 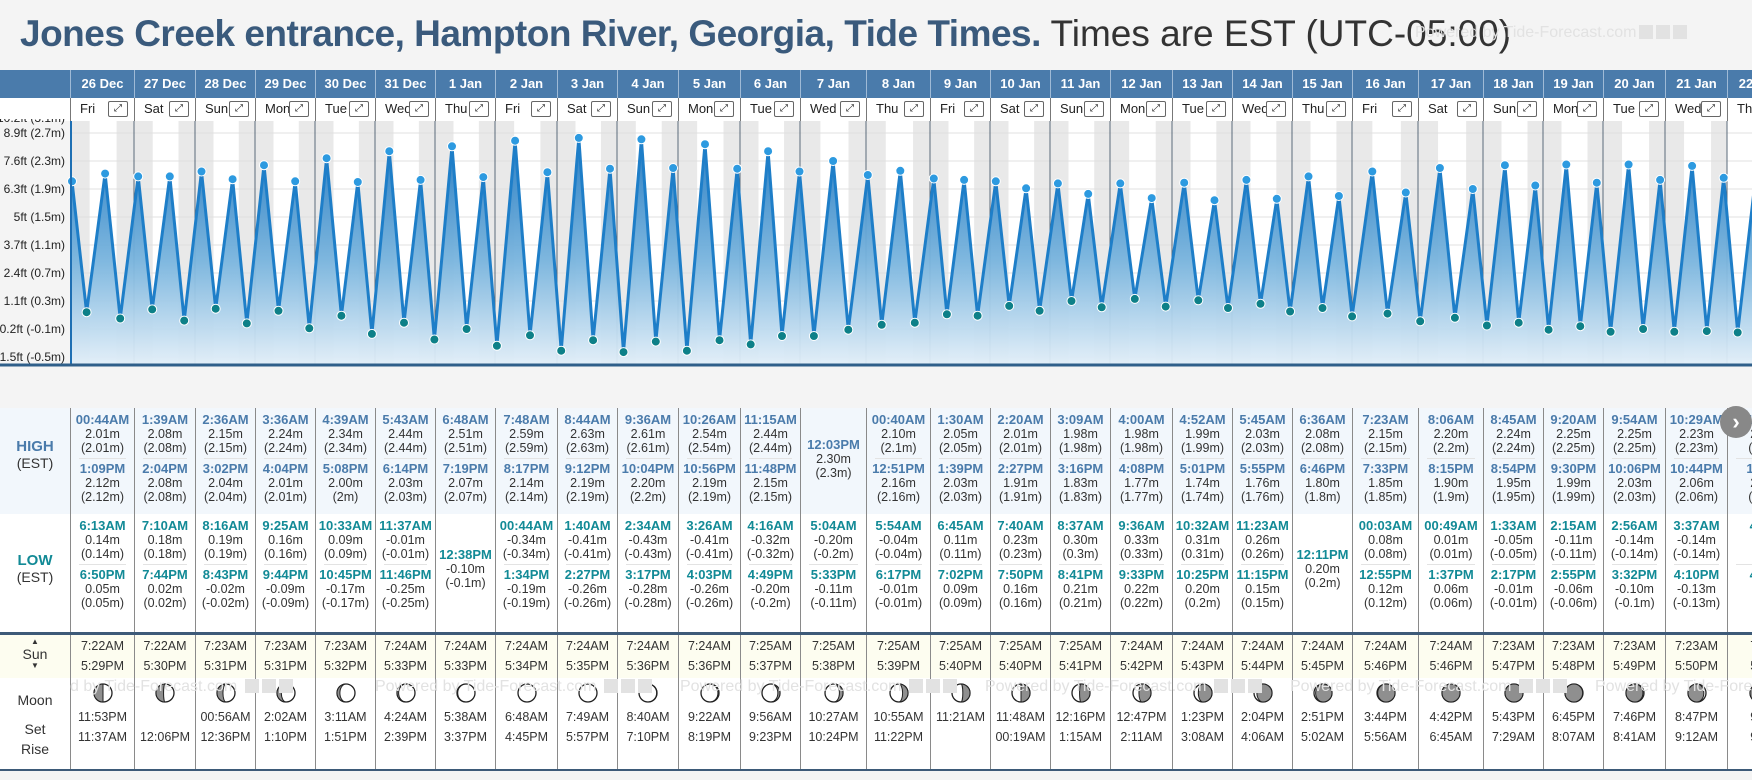 What do you see at coordinates (960, 573) in the screenshot?
I see `low-tide-cell: 6:45AM 0.11m (0.11m) 7:02PM 0.09m (0.09m)` at bounding box center [960, 573].